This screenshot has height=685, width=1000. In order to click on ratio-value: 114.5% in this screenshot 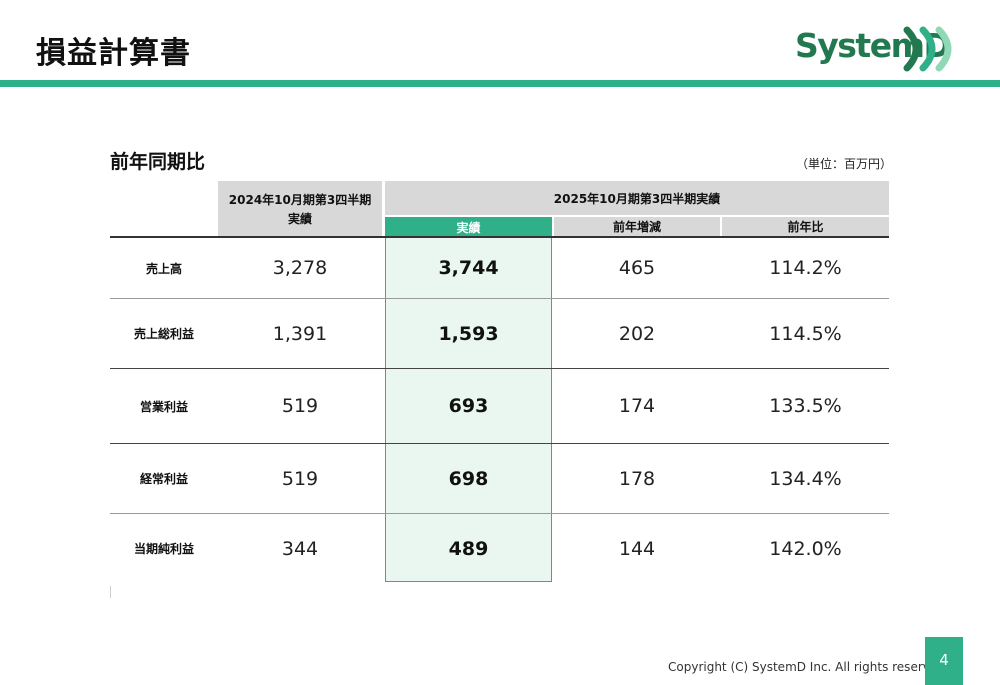, I will do `click(805, 333)`.